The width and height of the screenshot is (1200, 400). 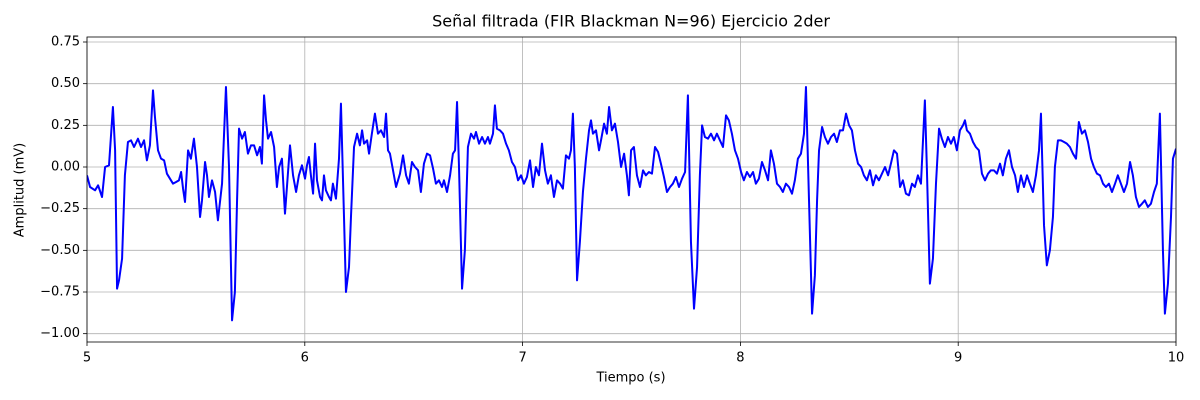 I want to click on x-tick-label: 10, so click(x=1176, y=358).